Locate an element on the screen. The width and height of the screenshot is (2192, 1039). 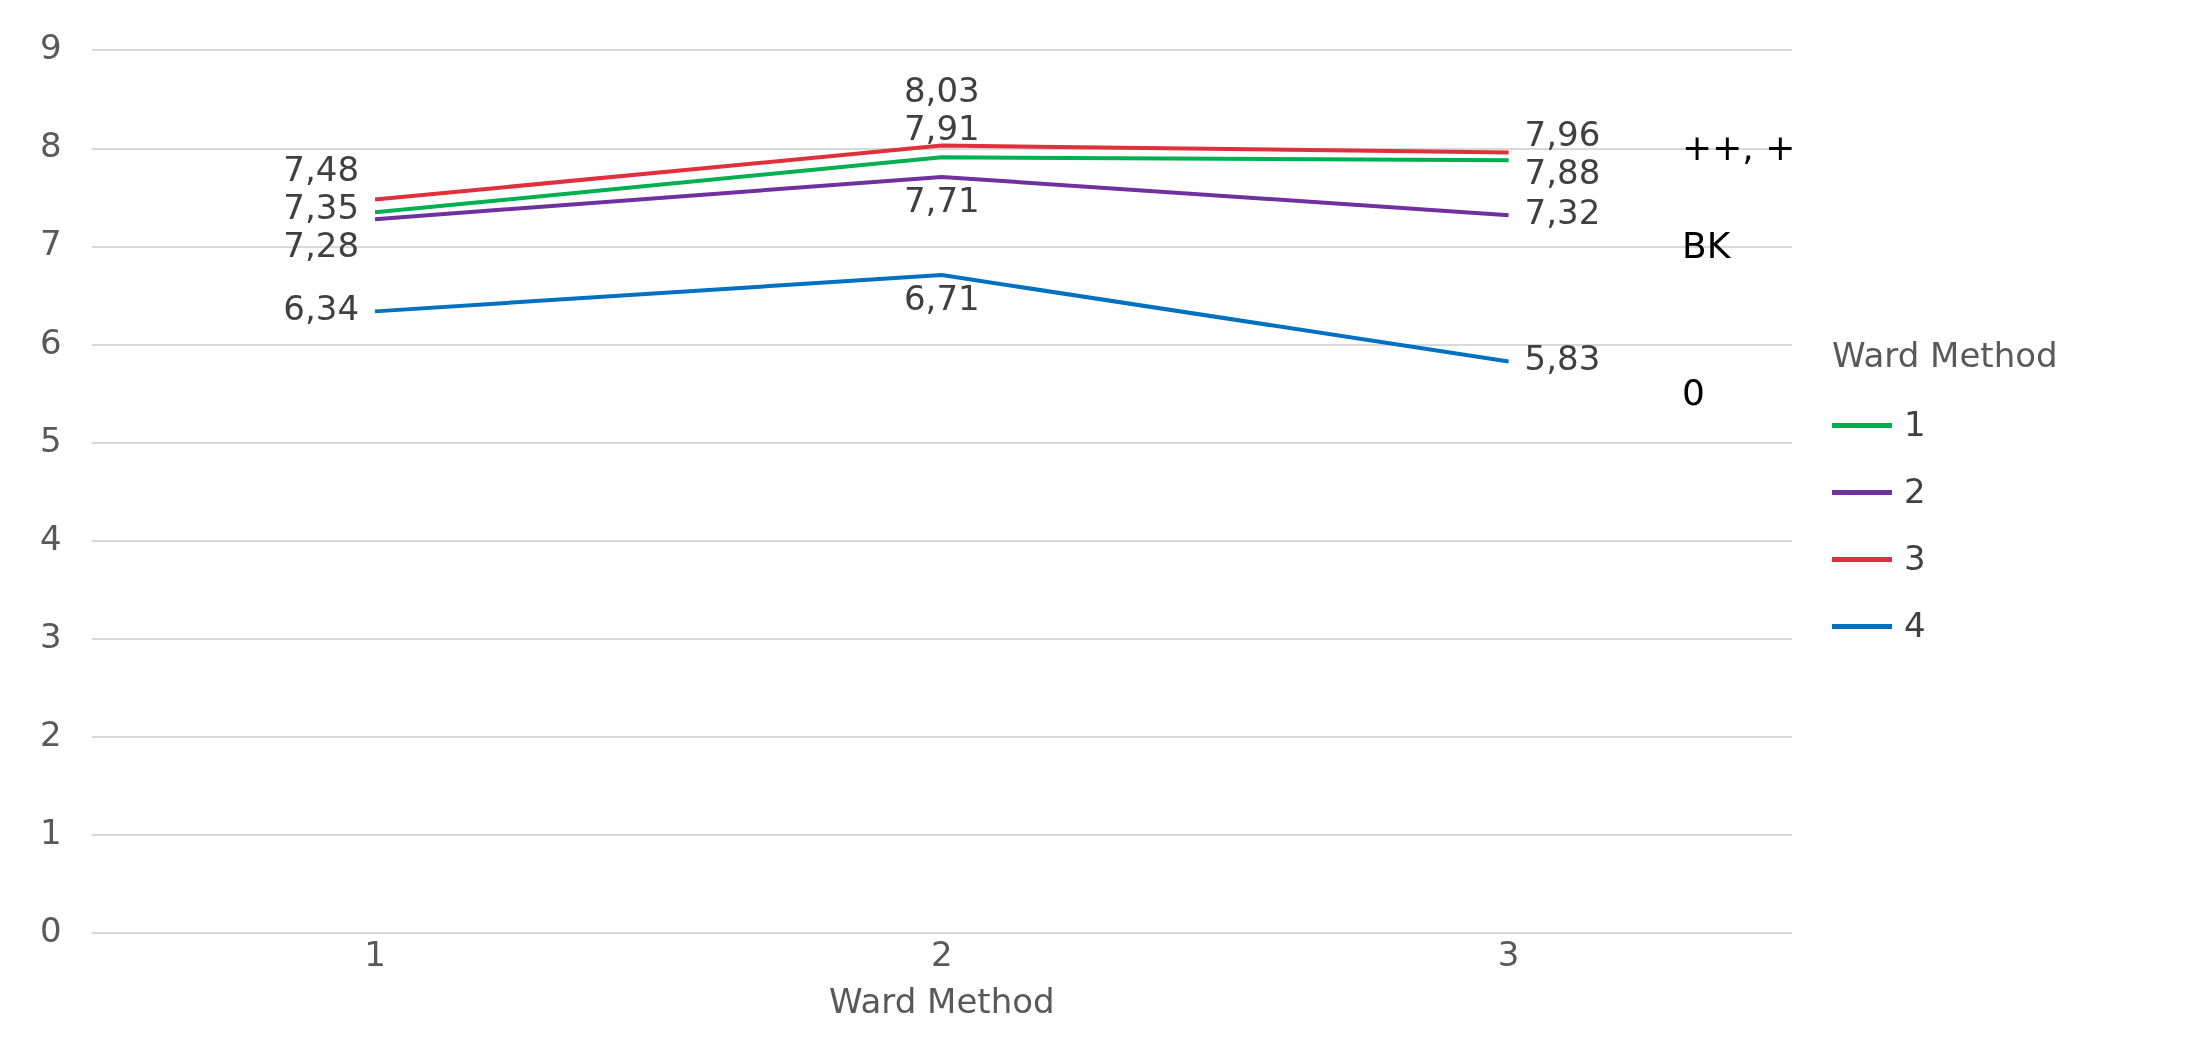
data-label: 6,71 is located at coordinates (941, 297).